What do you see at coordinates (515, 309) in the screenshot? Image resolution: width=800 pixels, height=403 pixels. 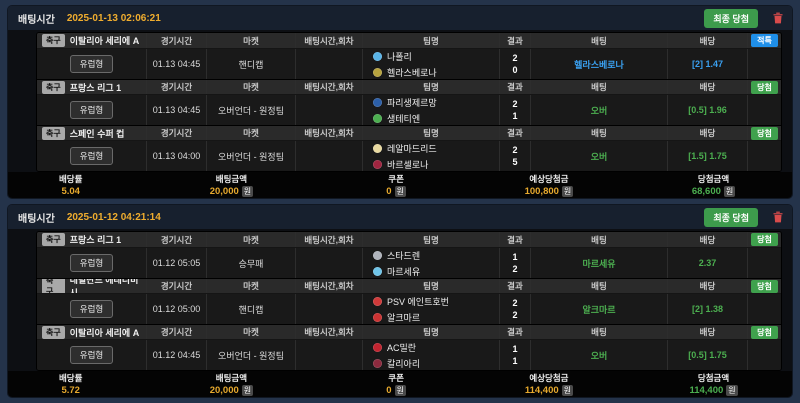 I see `result-cell: 2 2` at bounding box center [515, 309].